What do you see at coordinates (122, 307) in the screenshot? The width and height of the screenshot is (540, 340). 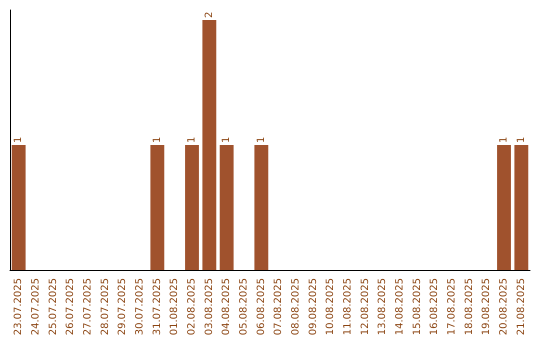 I see `x-tick-label: 29.07.2025` at bounding box center [122, 307].